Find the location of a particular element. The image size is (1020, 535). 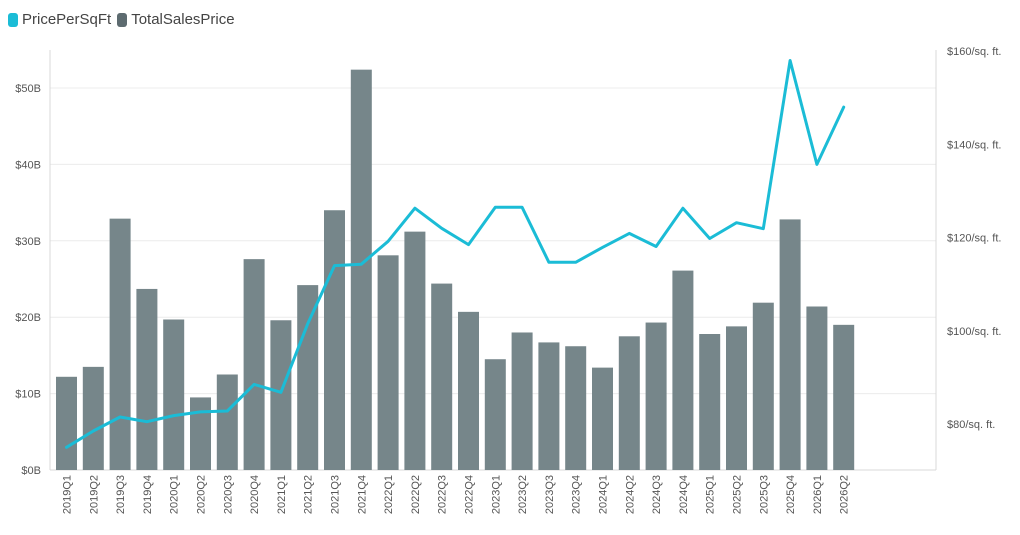

x-tick-label: 2020Q4 is located at coordinates (255, 494).